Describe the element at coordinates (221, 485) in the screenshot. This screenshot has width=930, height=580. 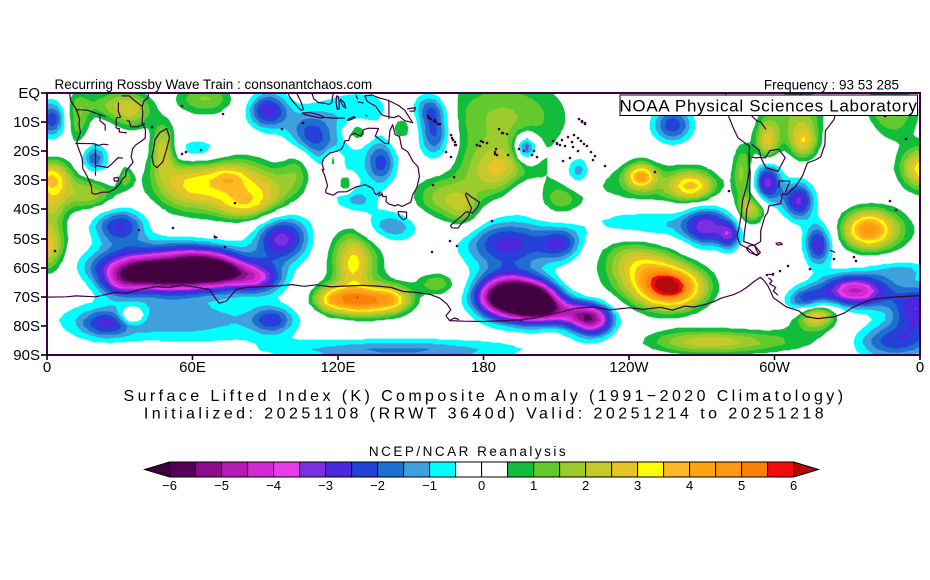
I see `svg-text: −5` at that location.